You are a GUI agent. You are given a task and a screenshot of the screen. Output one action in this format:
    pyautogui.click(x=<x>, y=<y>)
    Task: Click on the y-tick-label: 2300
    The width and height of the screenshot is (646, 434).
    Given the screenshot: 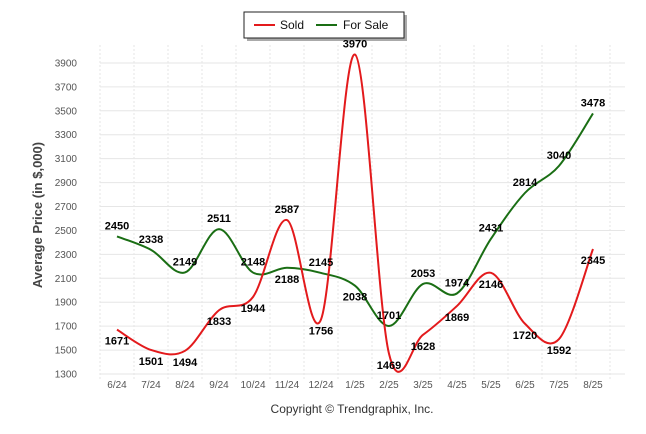 What is the action you would take?
    pyautogui.click(x=66, y=255)
    